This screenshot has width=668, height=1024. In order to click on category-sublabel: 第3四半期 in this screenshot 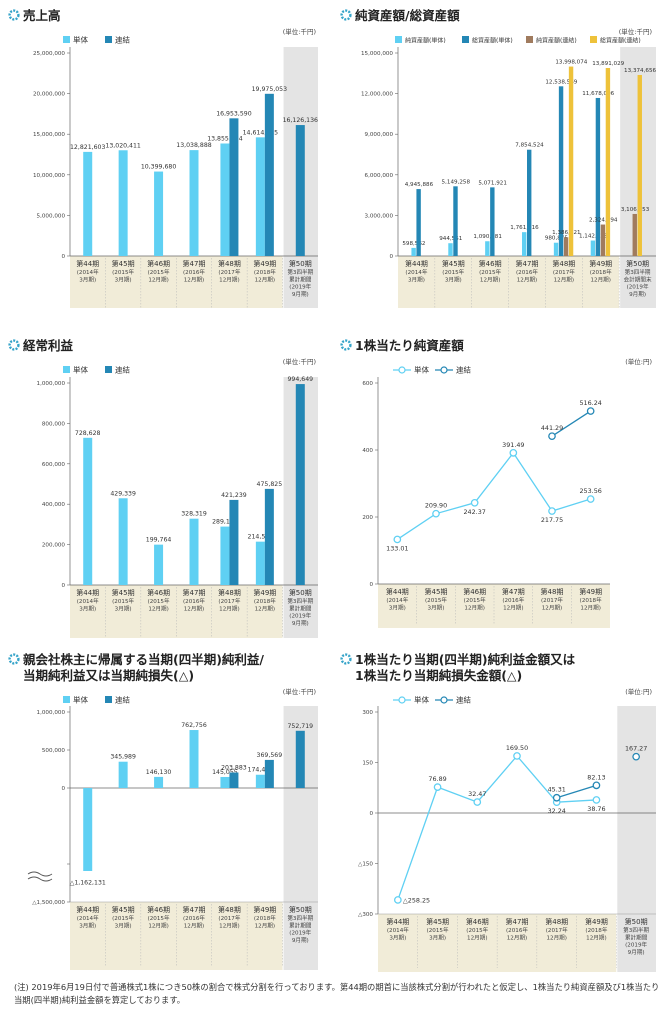, I will do `click(300, 601)`.